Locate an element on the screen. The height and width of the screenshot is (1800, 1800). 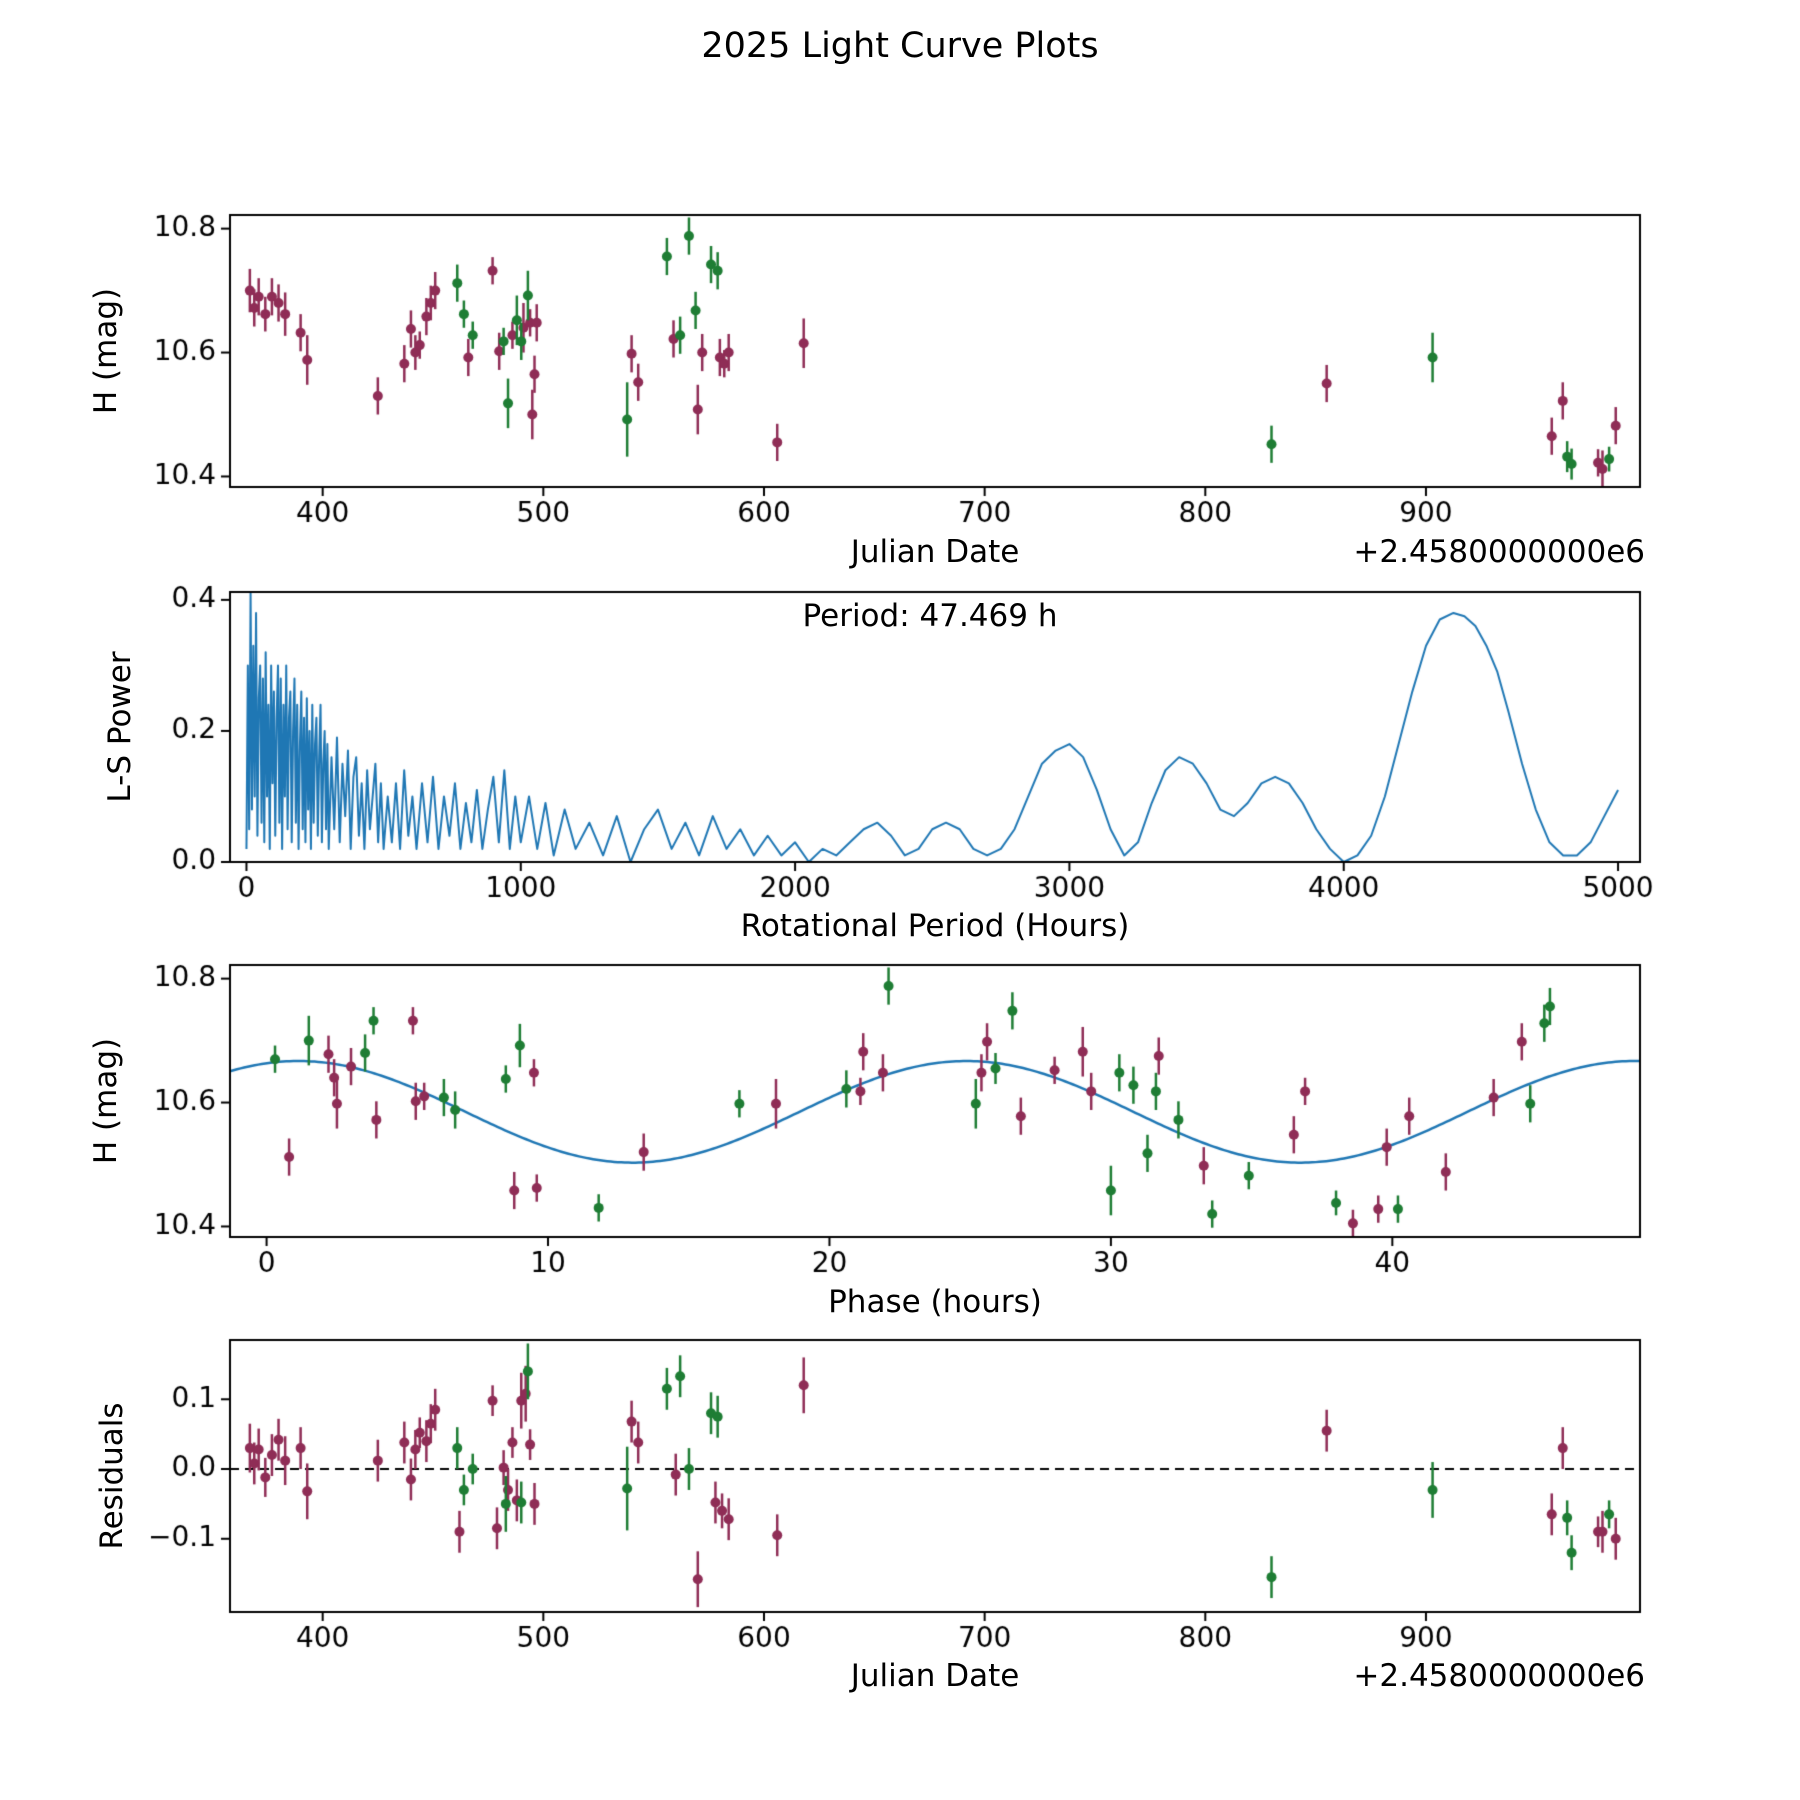
panel1-y-axis-label: H (mag) is located at coordinates (106, 351).